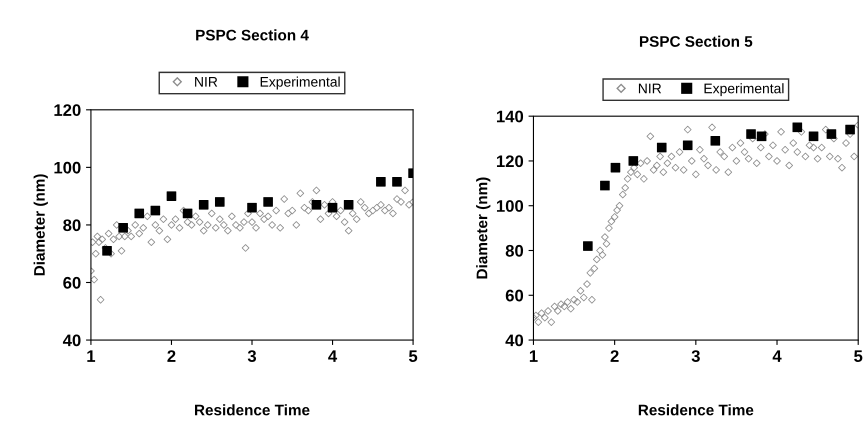 This screenshot has width=866, height=424. I want to click on y-tick-label: 140, so click(510, 116).